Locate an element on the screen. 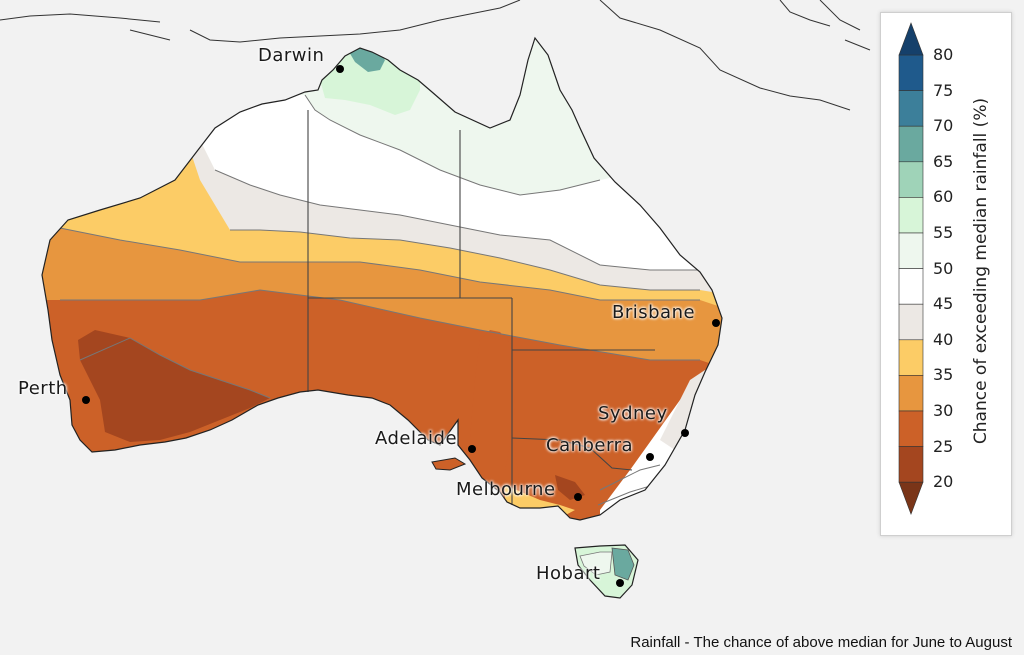 The image size is (1024, 655). city-label-brisbane: Brisbane is located at coordinates (654, 312).